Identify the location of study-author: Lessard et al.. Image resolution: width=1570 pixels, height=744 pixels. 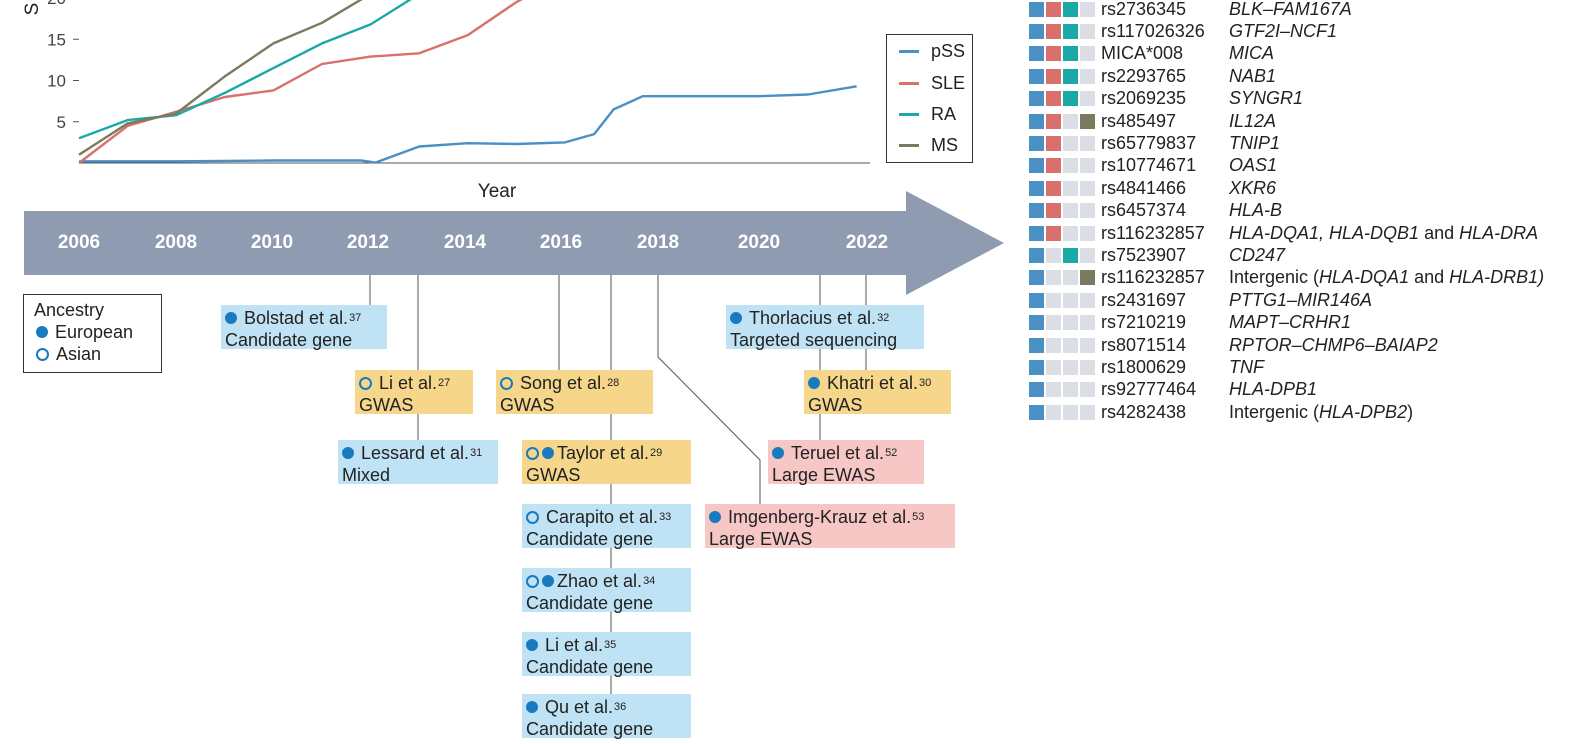
(415, 453).